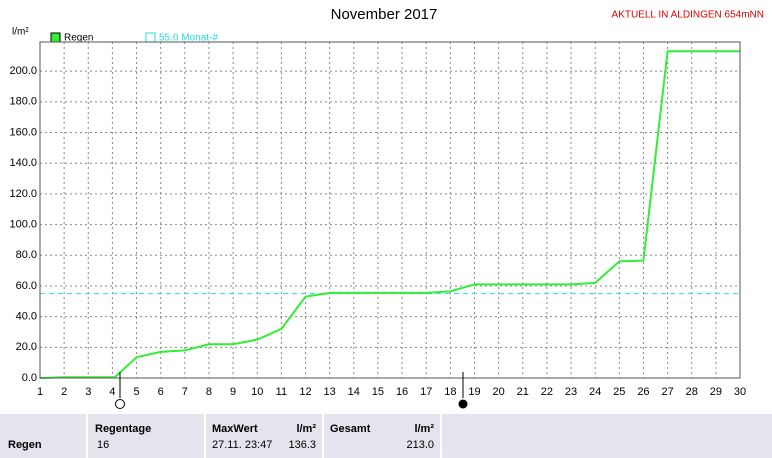 The image size is (772, 458). I want to click on moon-new-icon, so click(120, 404).